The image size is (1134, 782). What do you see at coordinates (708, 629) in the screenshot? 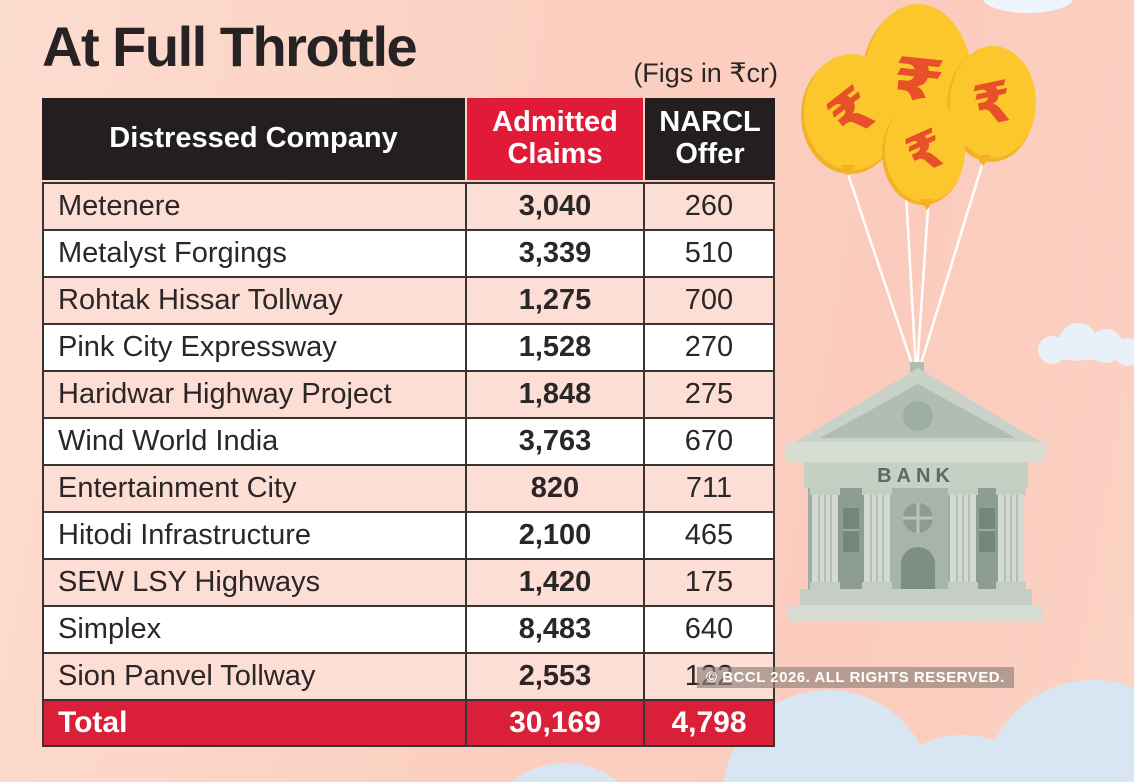
I see `narcl-offer-cell: 640` at bounding box center [708, 629].